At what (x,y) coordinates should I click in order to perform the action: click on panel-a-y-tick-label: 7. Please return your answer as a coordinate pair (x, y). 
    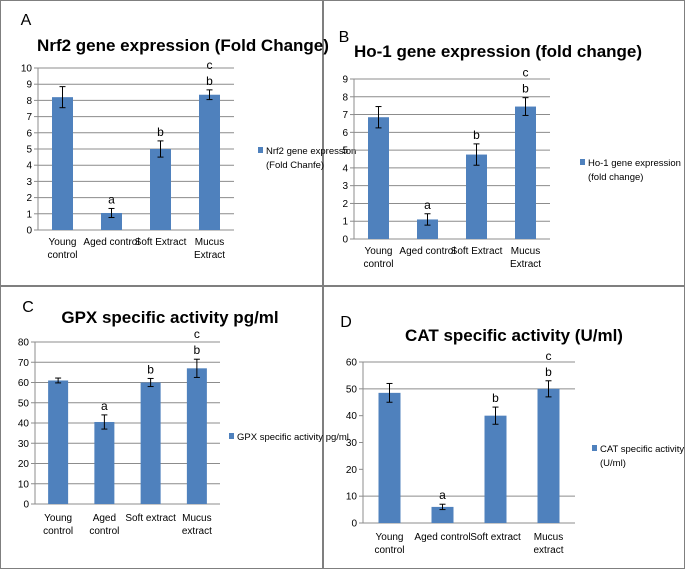
    Looking at the image, I should click on (29, 117).